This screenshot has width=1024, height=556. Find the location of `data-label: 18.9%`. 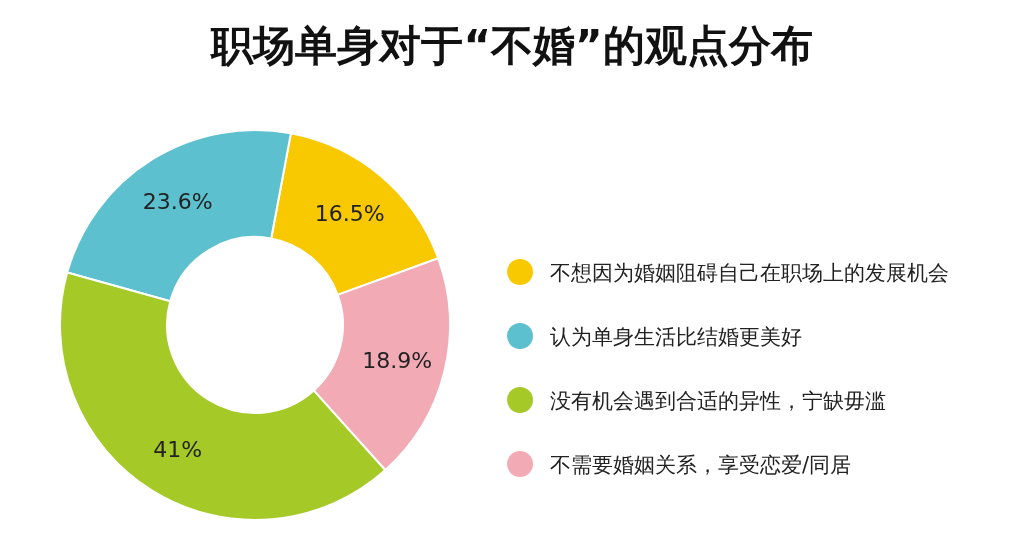

data-label: 18.9% is located at coordinates (397, 361).